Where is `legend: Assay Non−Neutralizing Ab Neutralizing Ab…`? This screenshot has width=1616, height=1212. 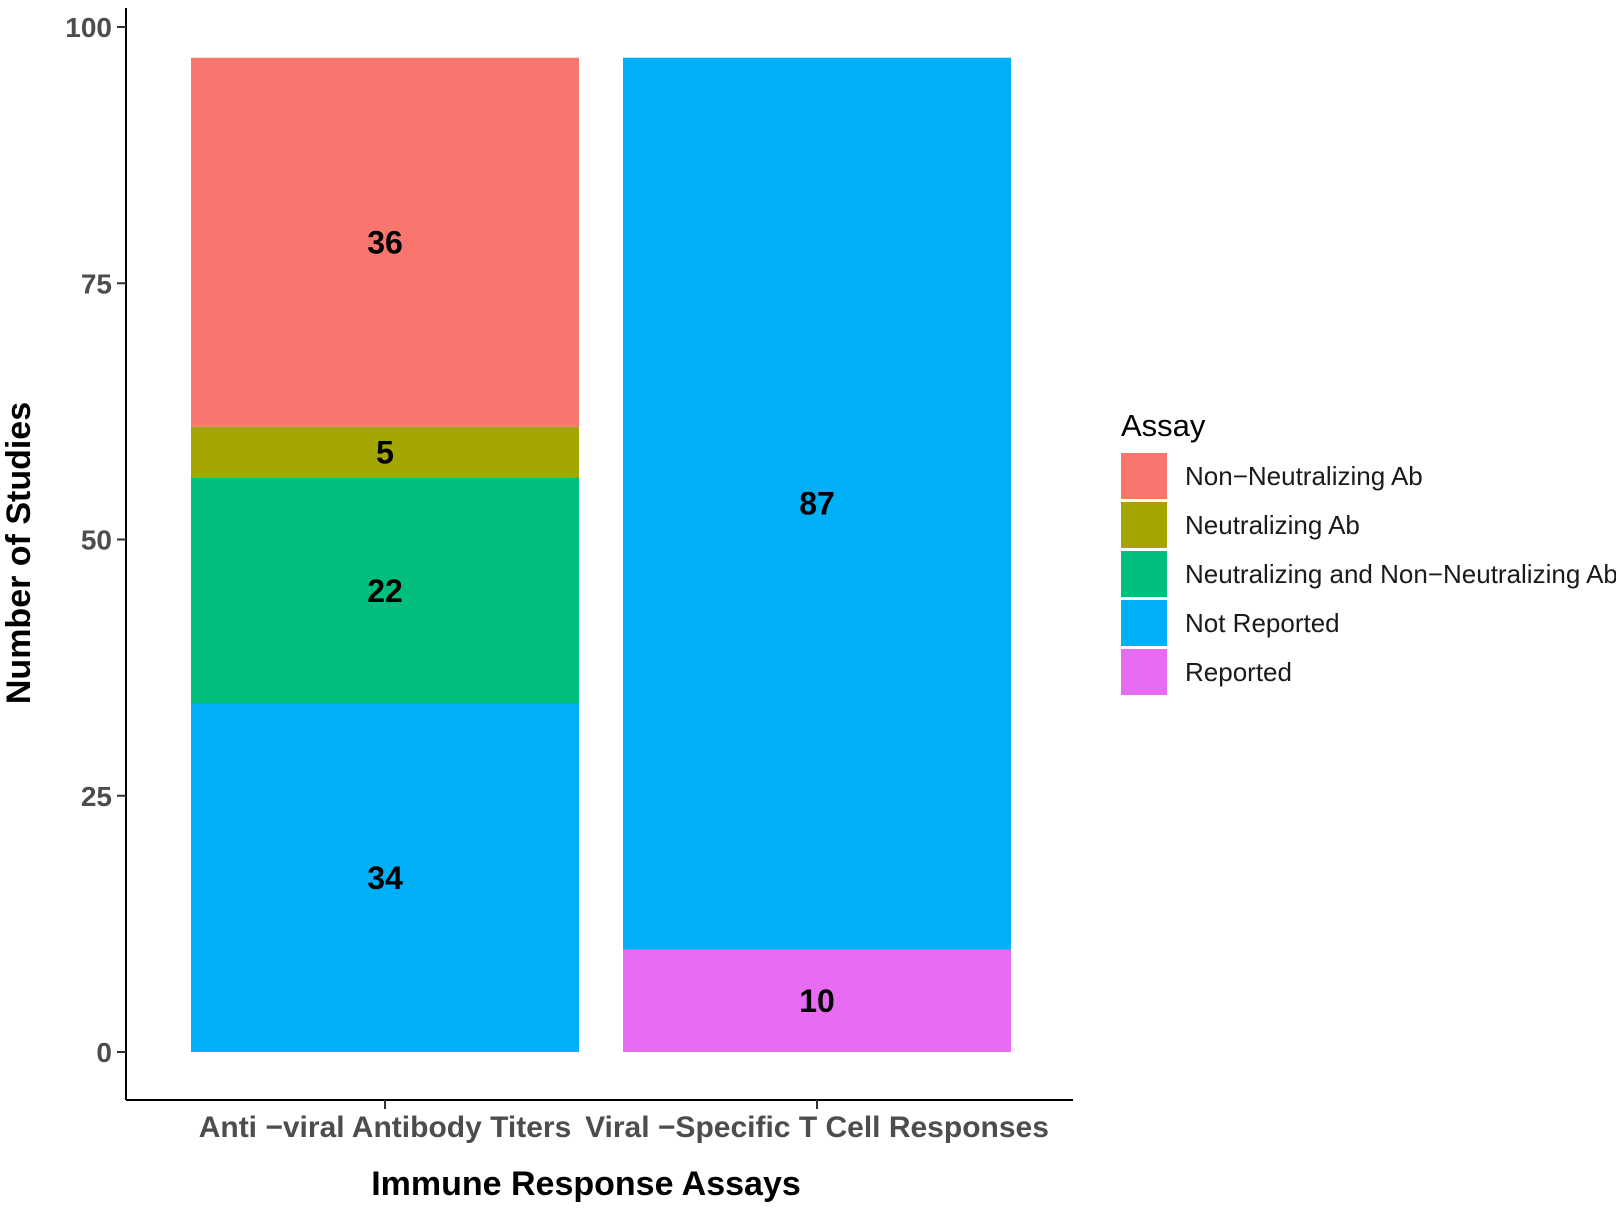 legend: Assay Non−Neutralizing Ab Neutralizing Ab… is located at coordinates (1368, 551).